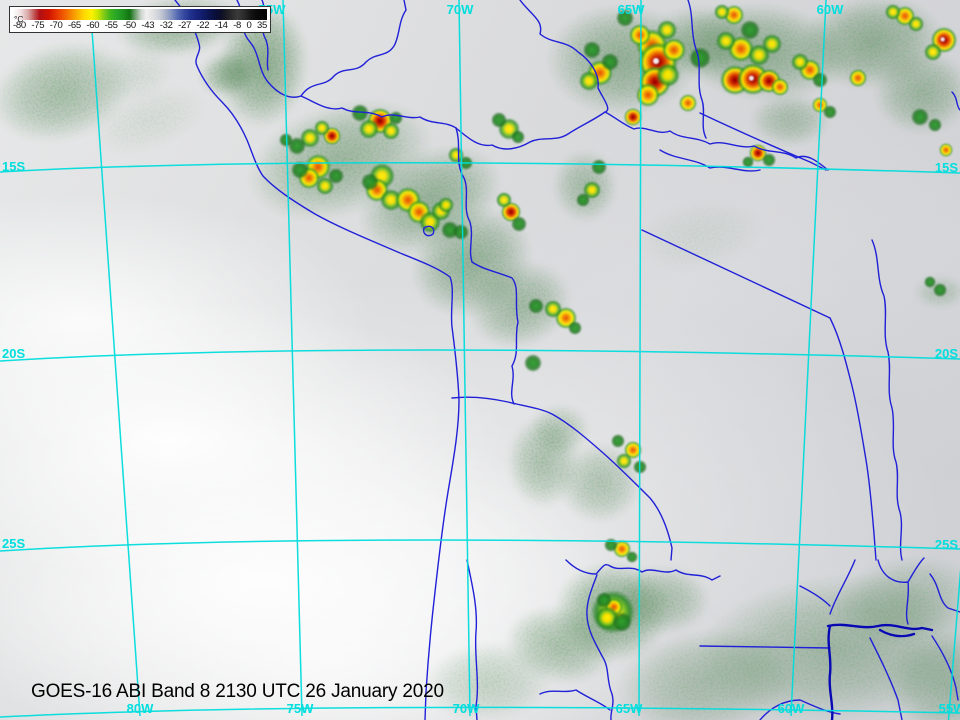  I want to click on colorbar-tick: -32, so click(166, 25).